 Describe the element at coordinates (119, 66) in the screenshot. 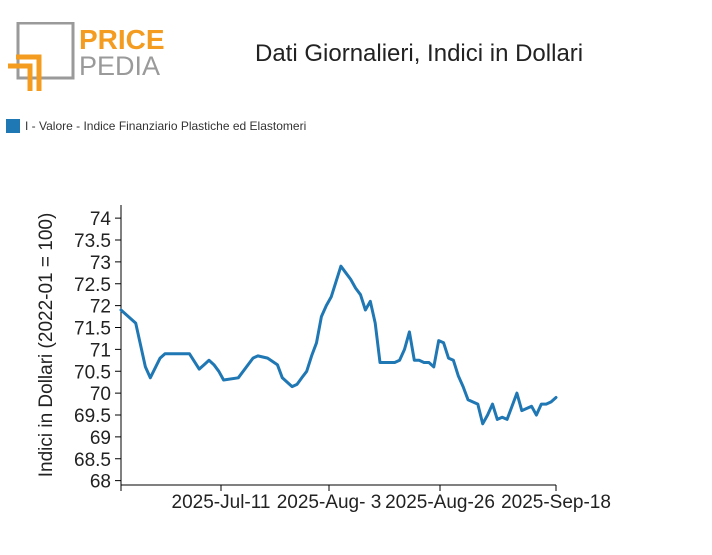

I see `logo-word-pedia: PEDIA` at that location.